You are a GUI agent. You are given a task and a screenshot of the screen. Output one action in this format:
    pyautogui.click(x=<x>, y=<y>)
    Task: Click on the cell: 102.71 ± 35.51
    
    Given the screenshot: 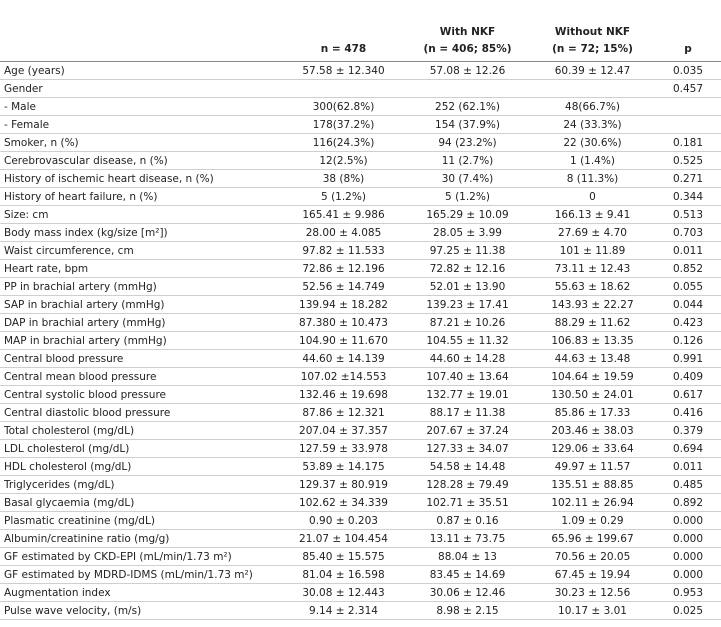 What is the action you would take?
    pyautogui.click(x=467, y=502)
    